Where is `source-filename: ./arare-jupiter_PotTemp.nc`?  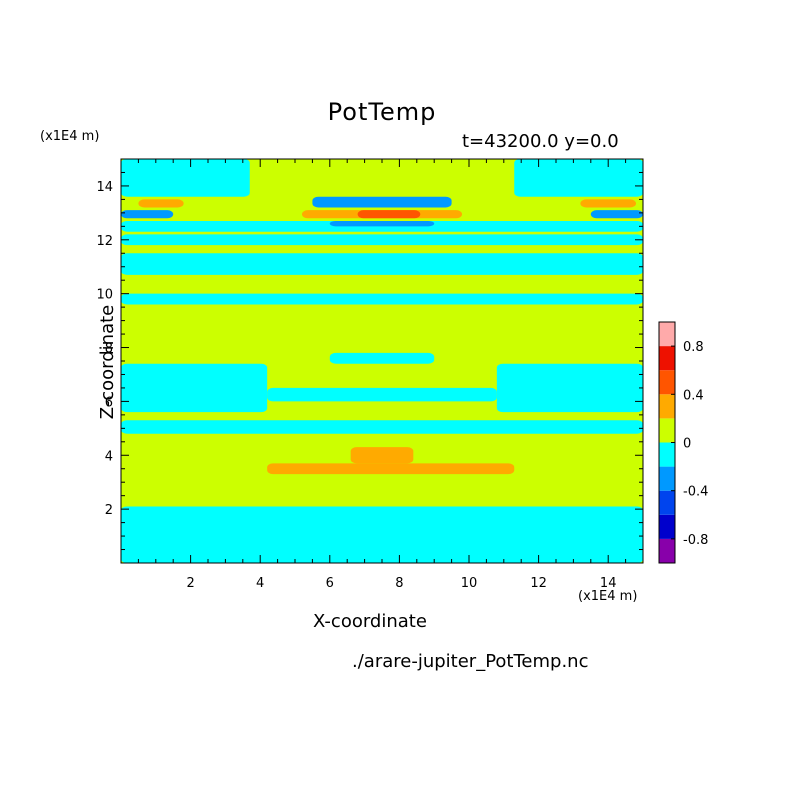
source-filename: ./arare-jupiter_PotTemp.nc is located at coordinates (470, 661).